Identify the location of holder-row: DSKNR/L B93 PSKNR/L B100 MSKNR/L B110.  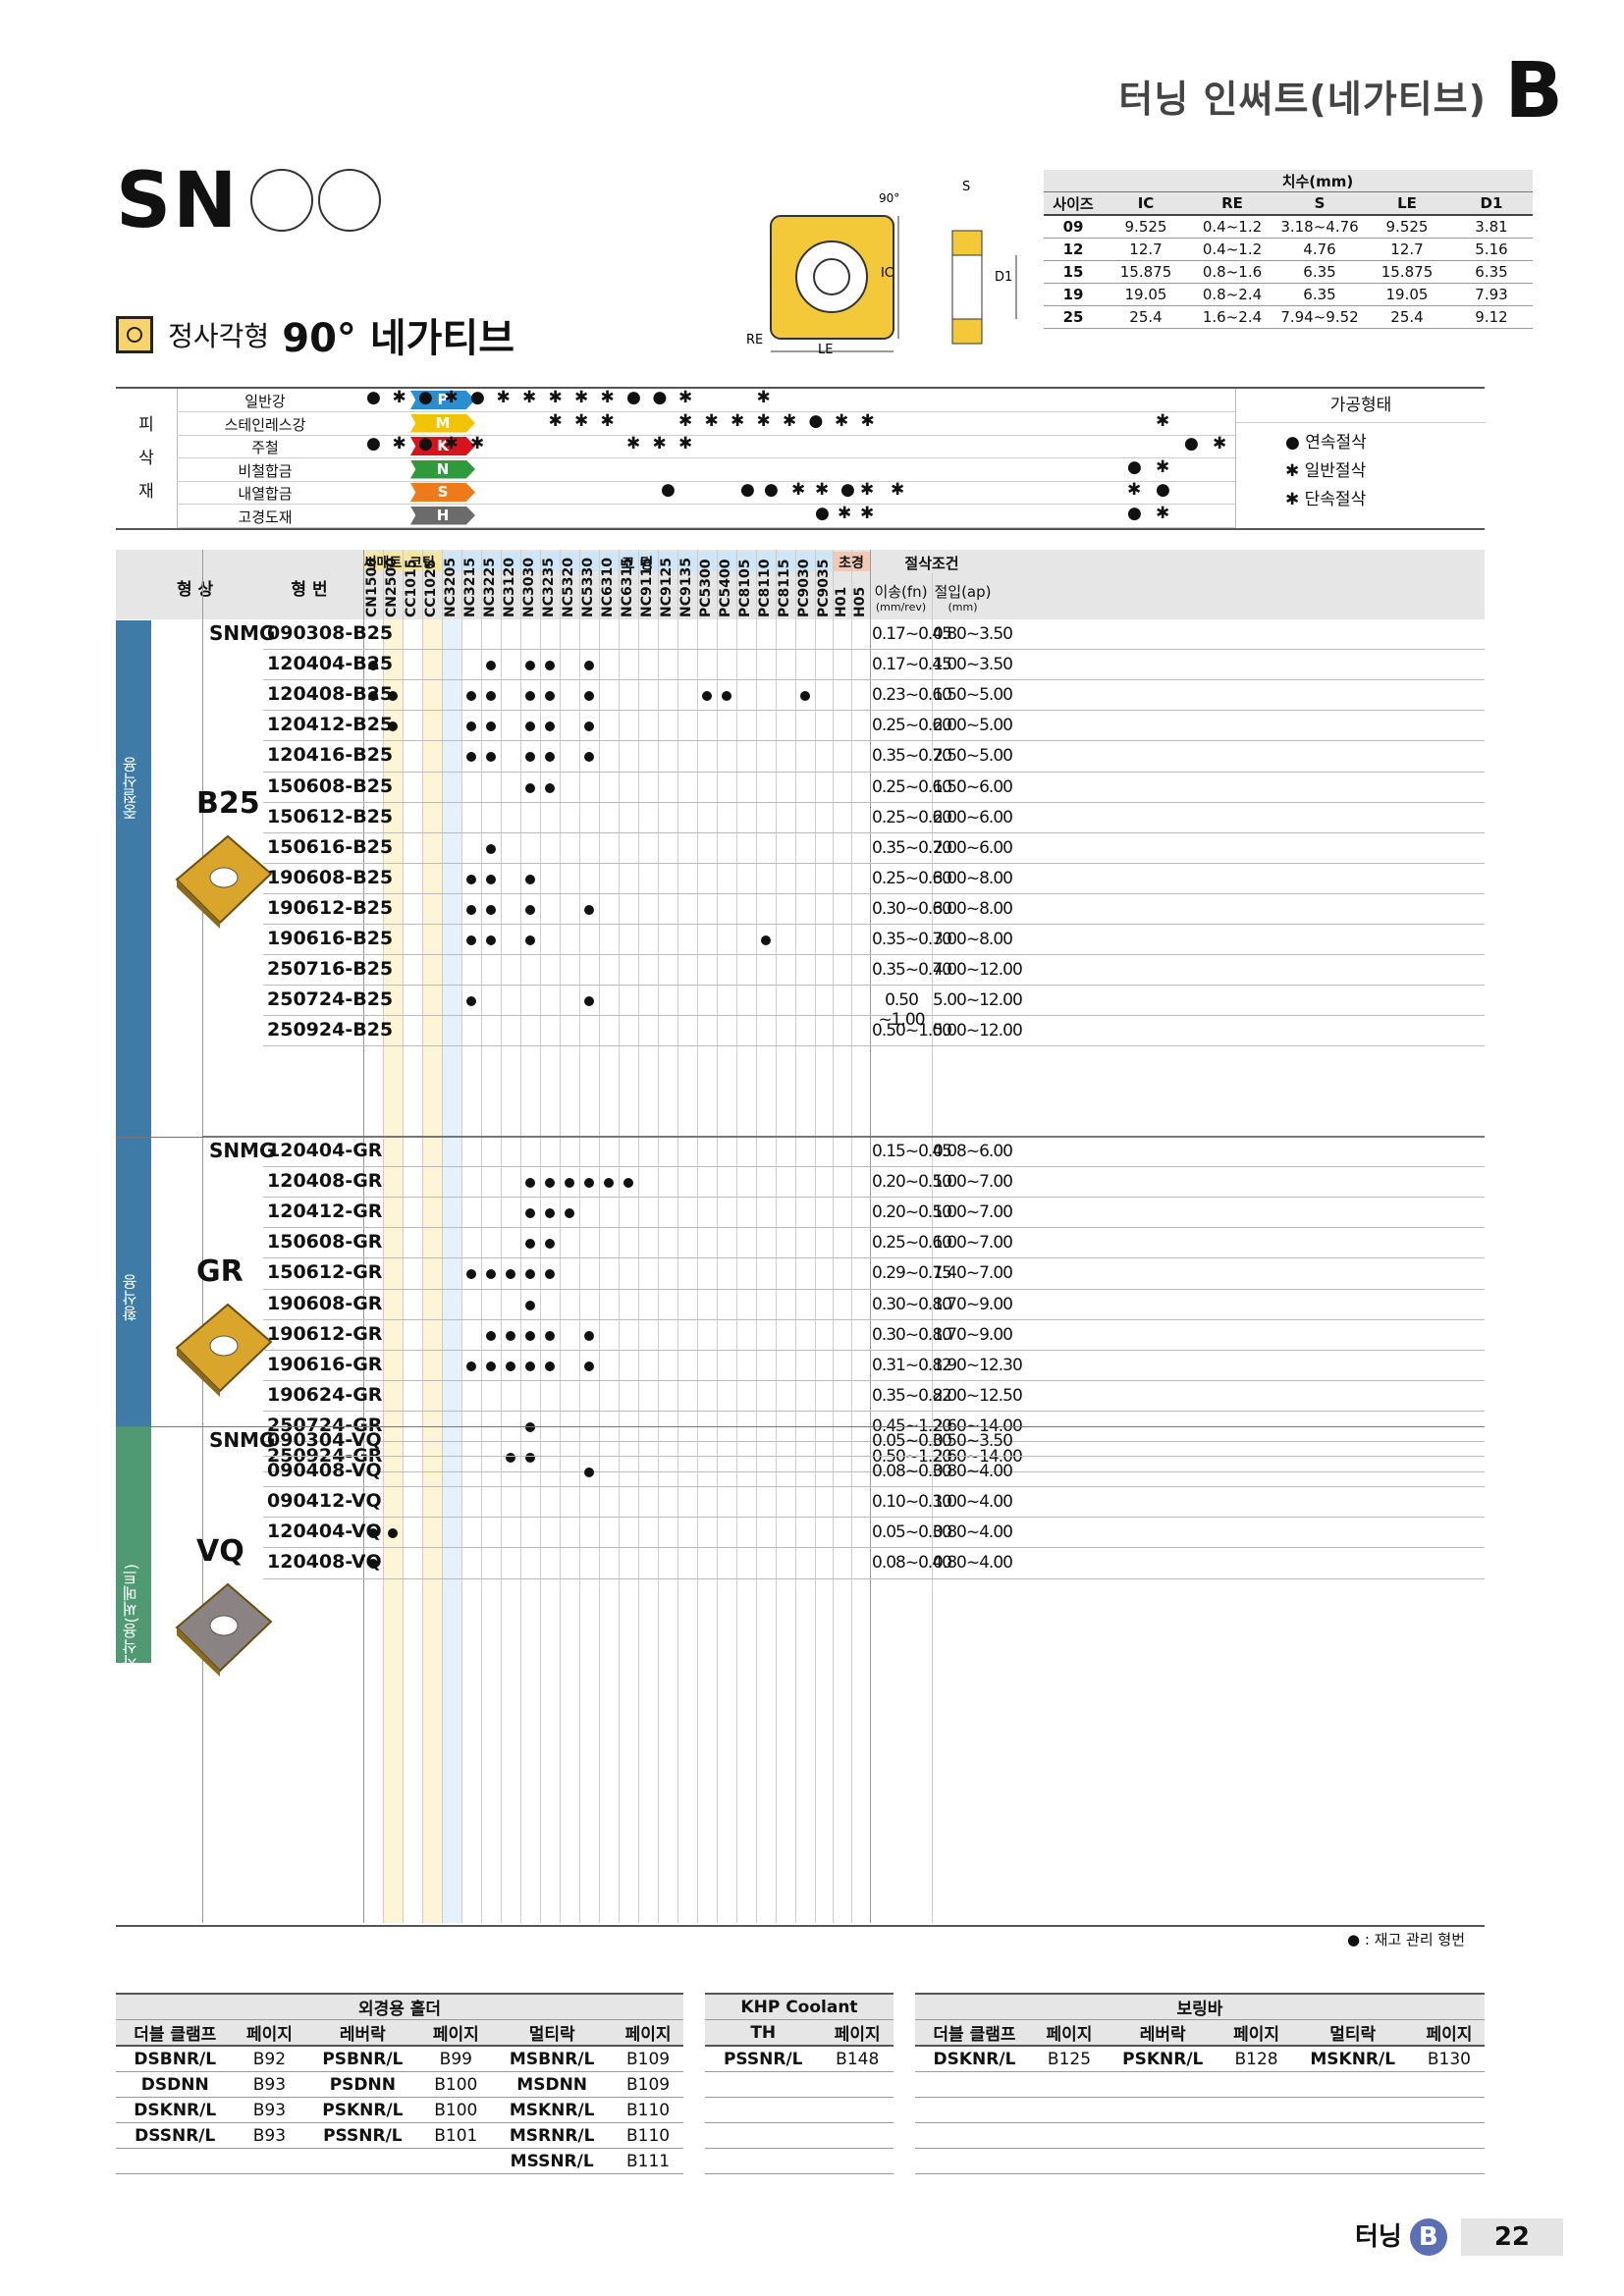
(399, 2110).